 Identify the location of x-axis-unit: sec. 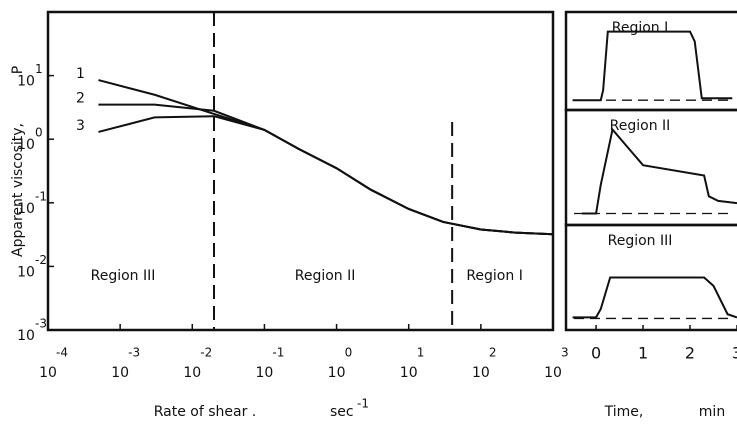
(342, 412).